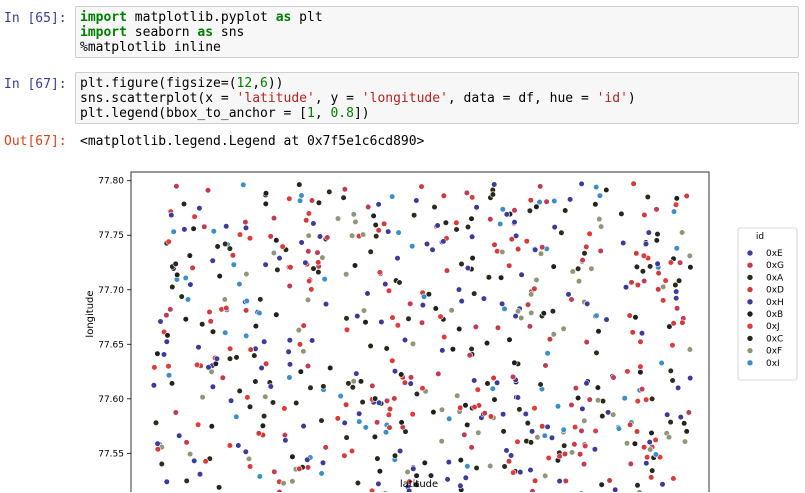 Image resolution: width=805 pixels, height=493 pixels. Describe the element at coordinates (522, 98) in the screenshot. I see `code-token: , data = df, hue =` at that location.